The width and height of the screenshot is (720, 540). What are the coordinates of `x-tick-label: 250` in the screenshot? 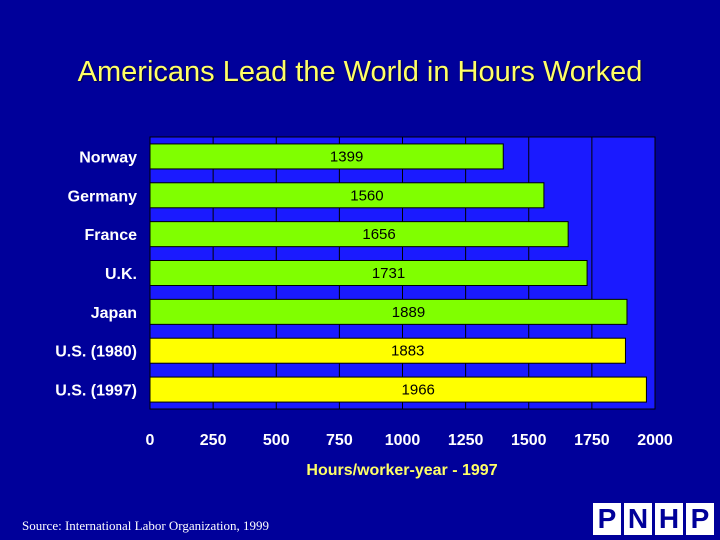 It's located at (213, 440).